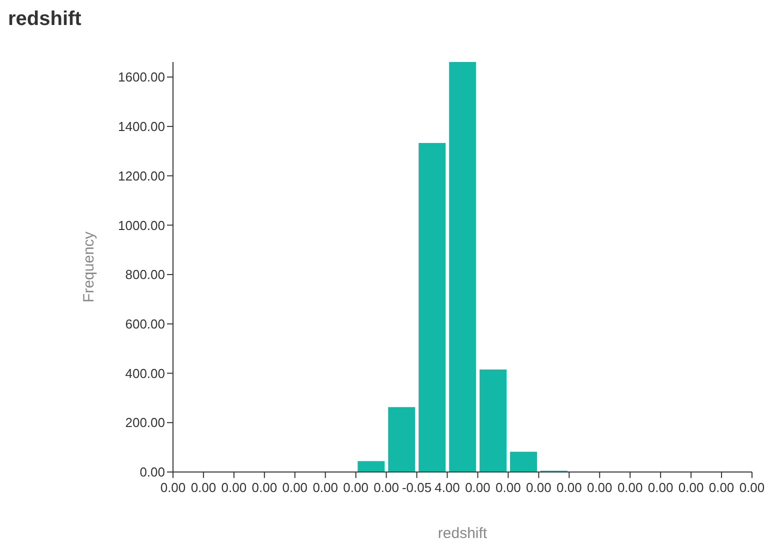 The height and width of the screenshot is (553, 779). I want to click on text: 4.00, so click(447, 487).